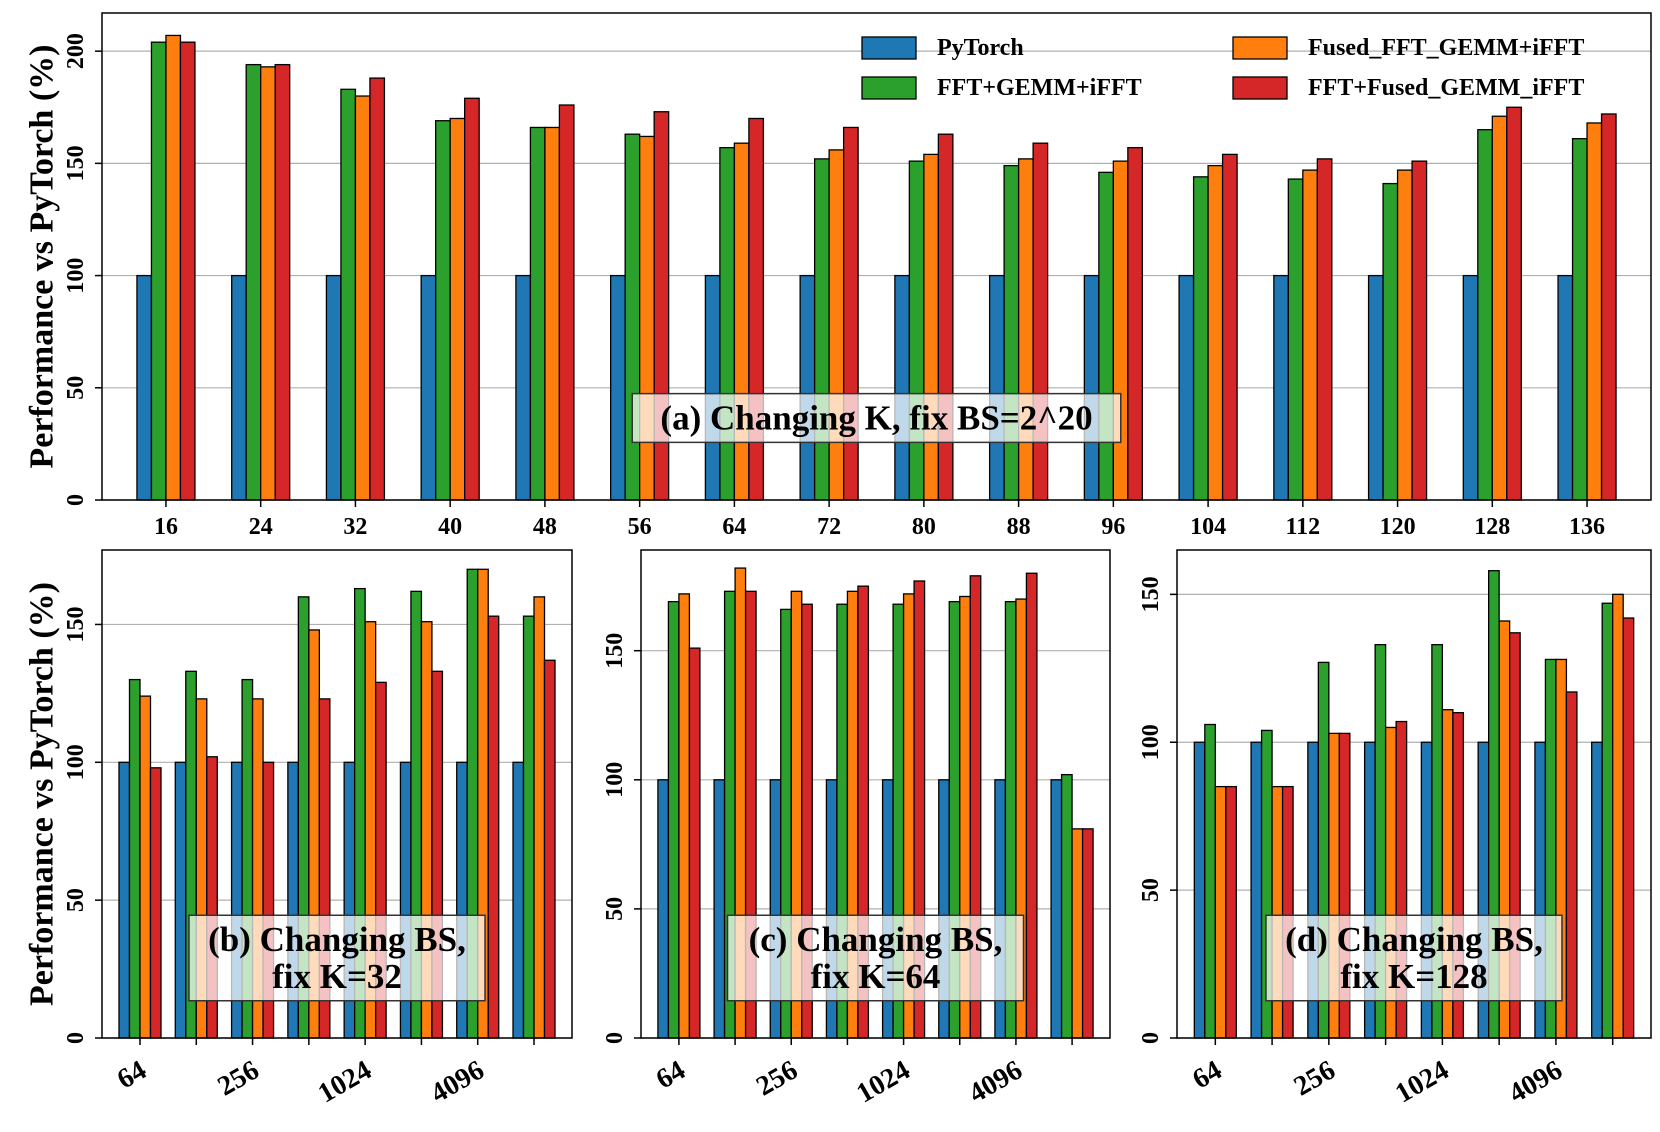 This screenshot has width=1660, height=1132. I want to click on bar-FFT+Fused_GEMM_iFFT-112, so click(1324, 329).